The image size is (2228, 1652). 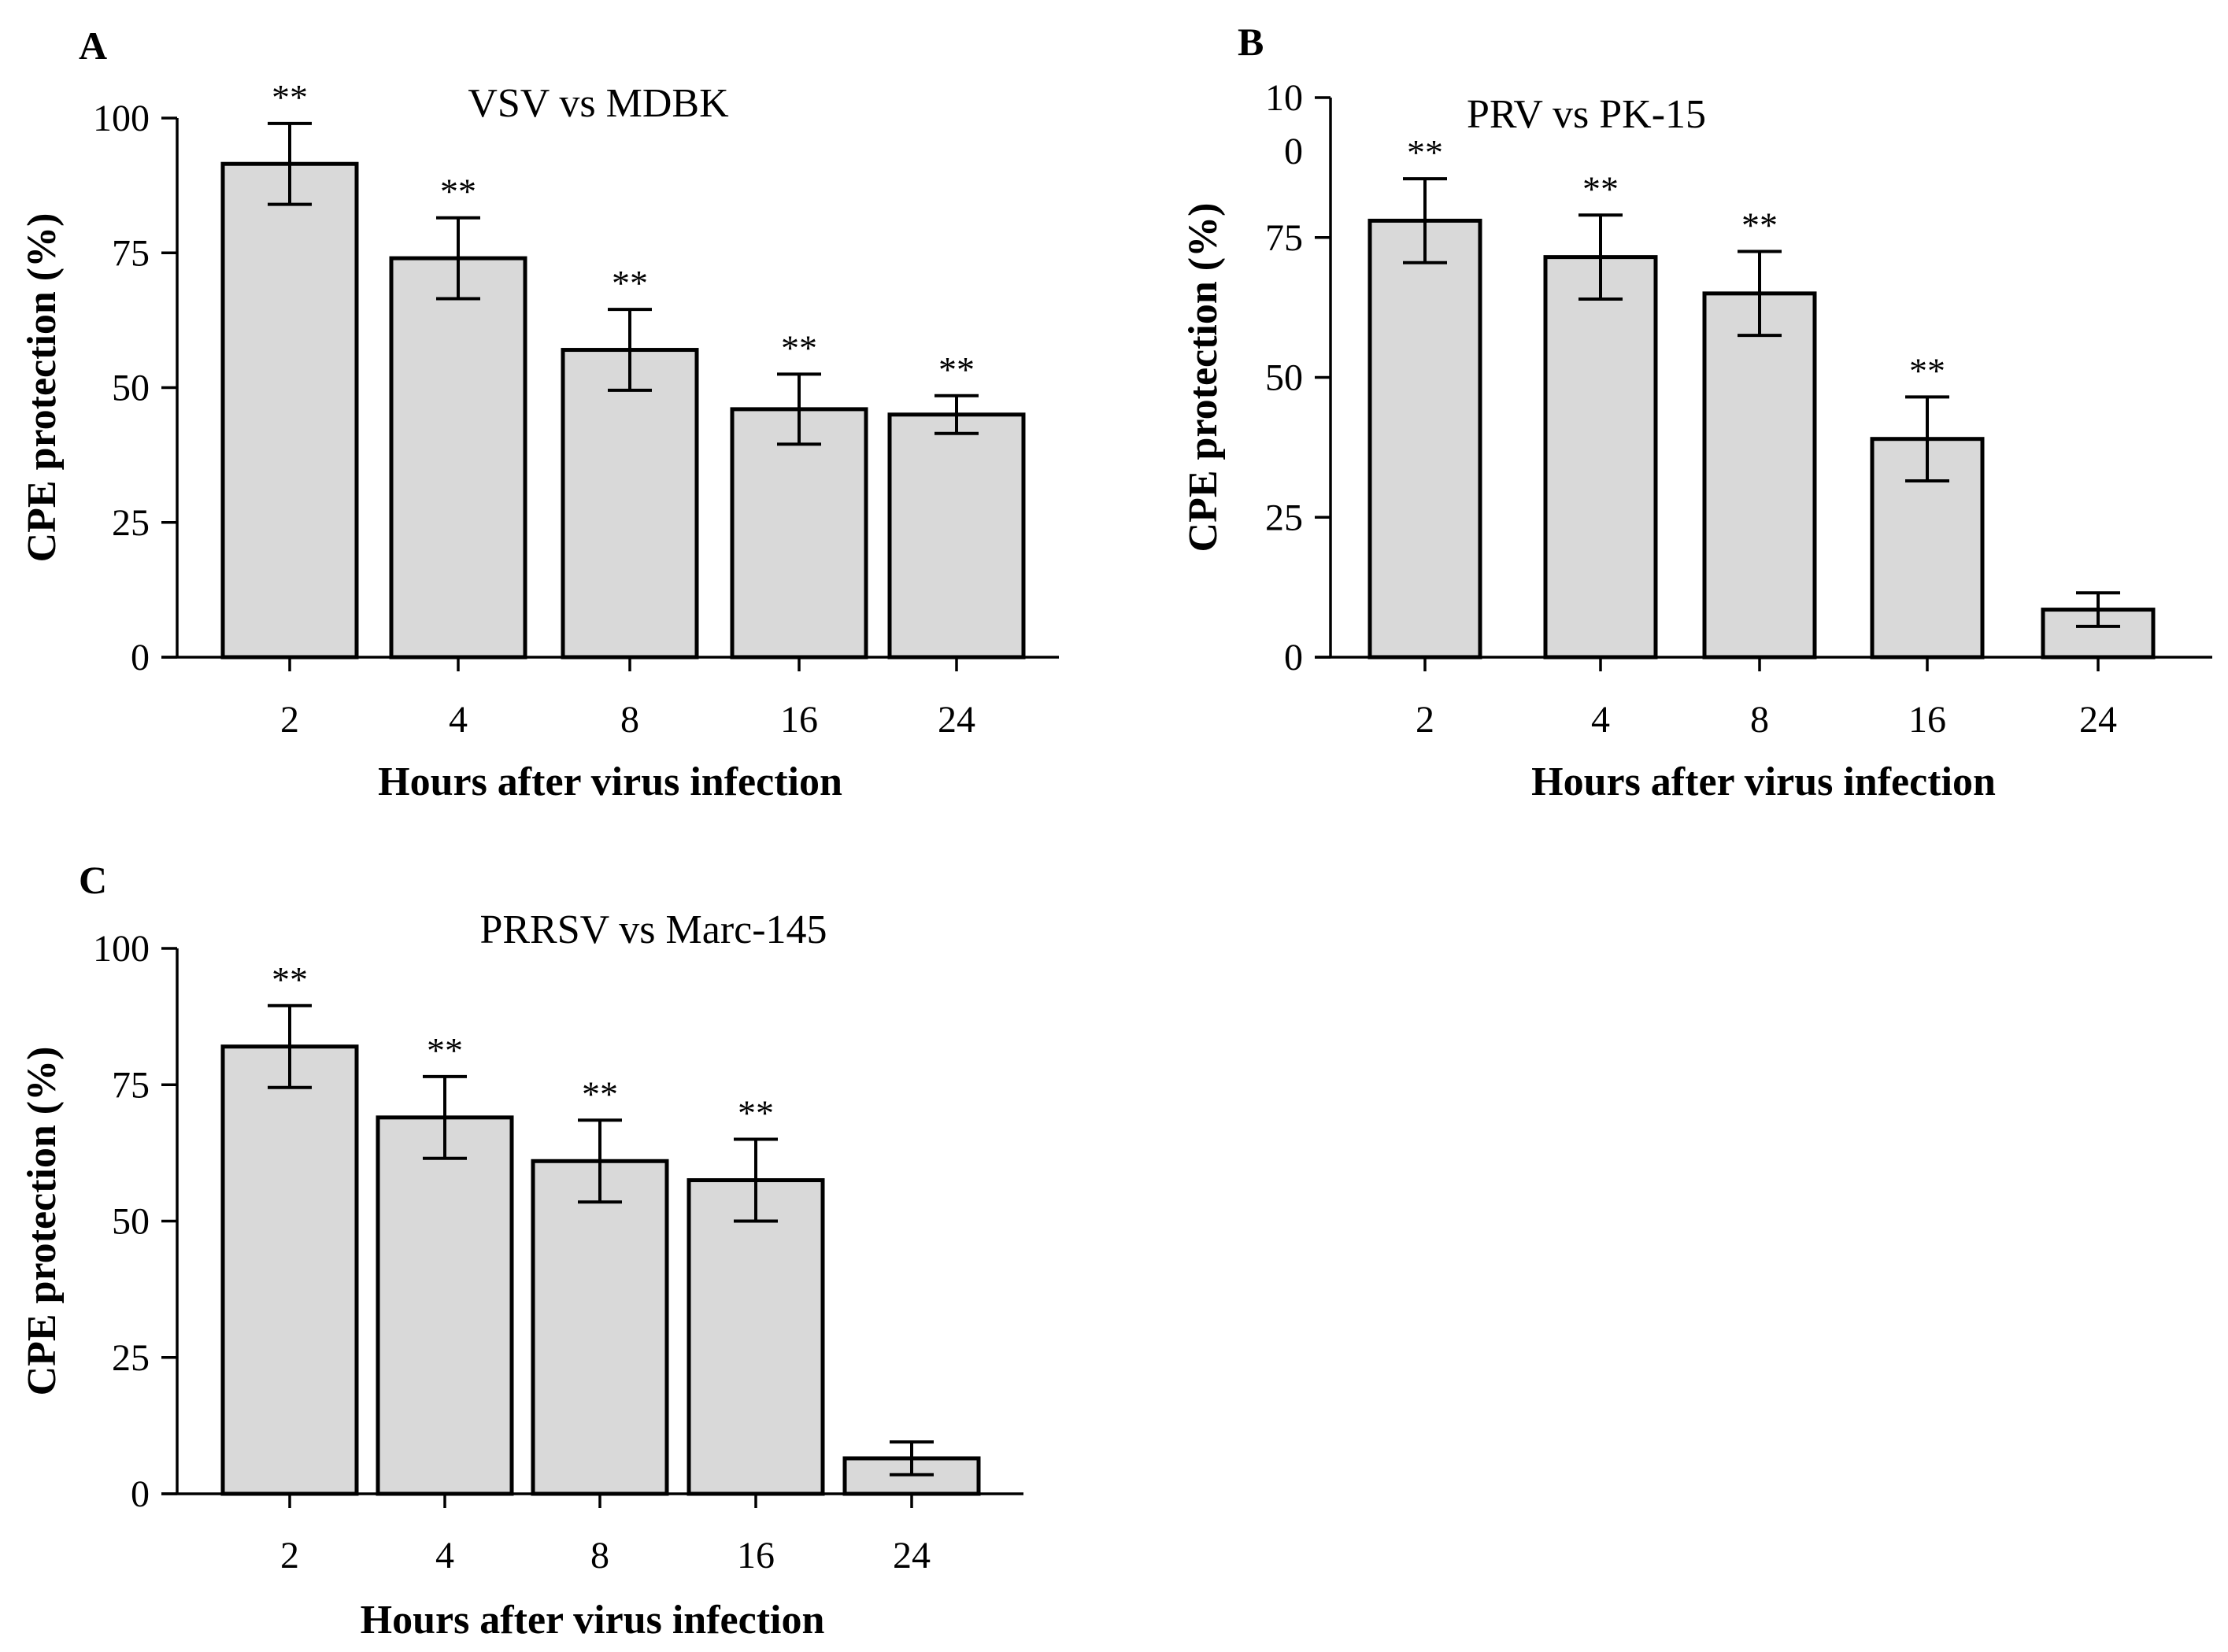 What do you see at coordinates (1251, 42) in the screenshot?
I see `panel-letter: B` at bounding box center [1251, 42].